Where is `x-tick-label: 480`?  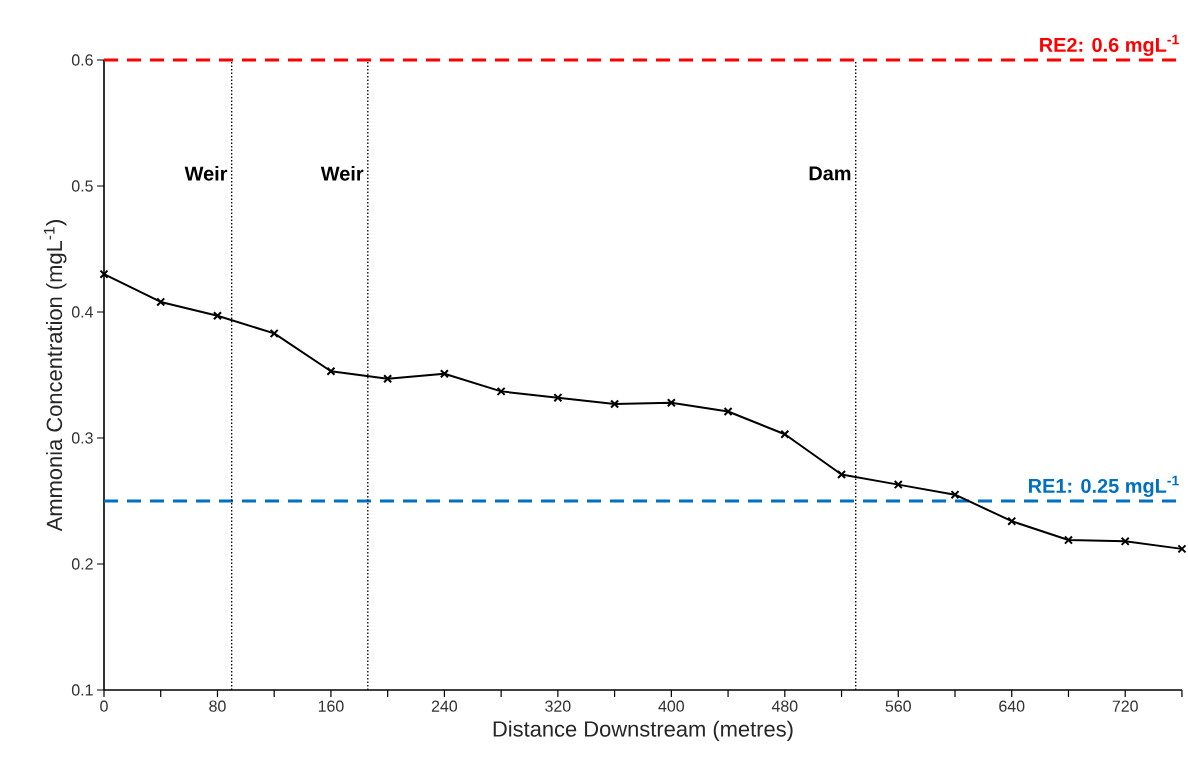 x-tick-label: 480 is located at coordinates (784, 706).